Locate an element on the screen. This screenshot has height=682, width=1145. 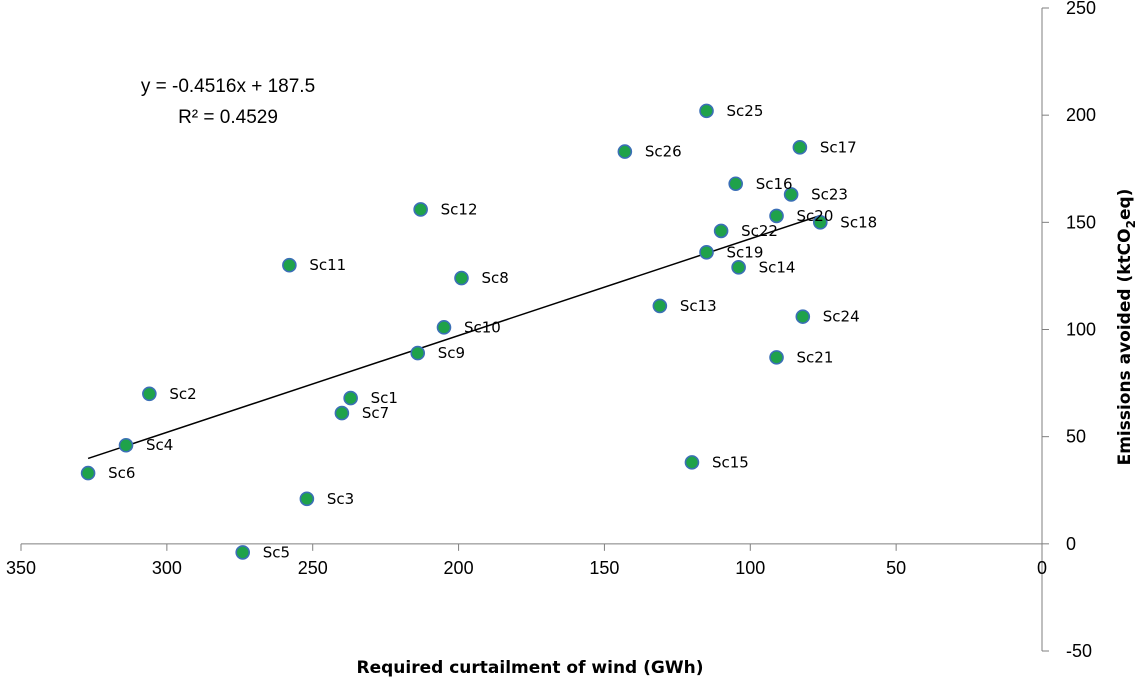
data-point-sc13 is located at coordinates (660, 306).